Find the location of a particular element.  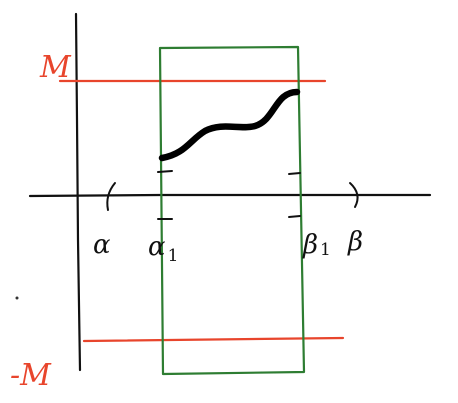

alpha-open-bracket is located at coordinates (111, 196).